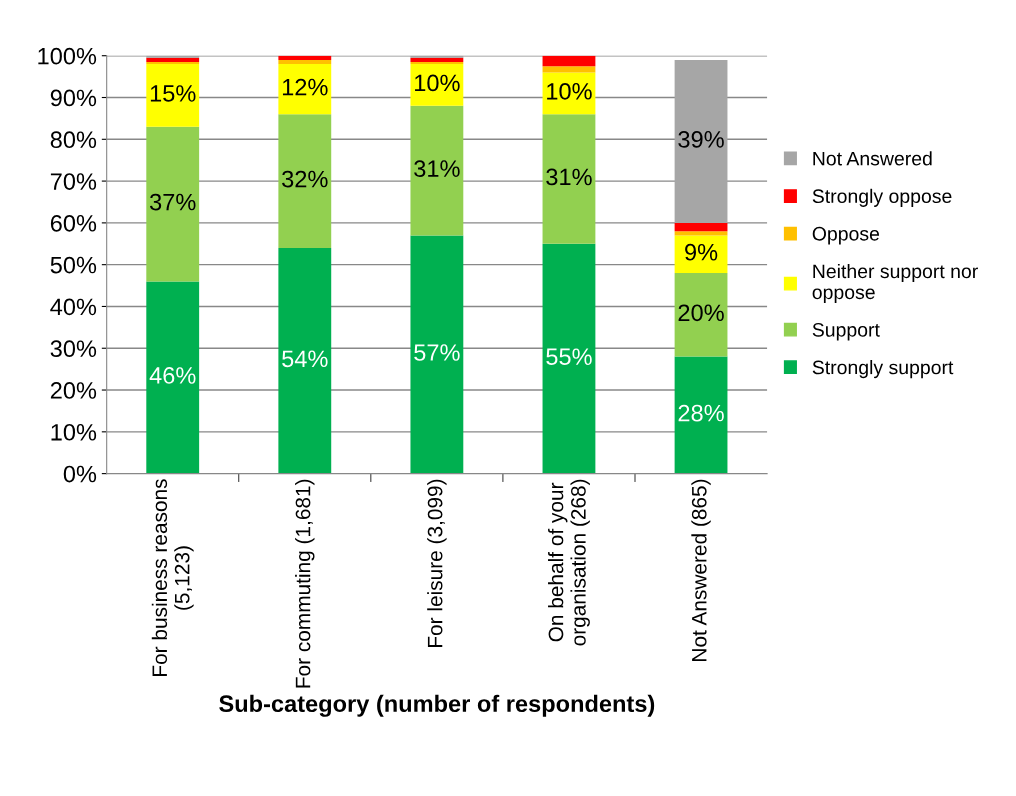 The width and height of the screenshot is (1016, 796). I want to click on x-tick-label: For business reasons (5,123), so click(172, 577).